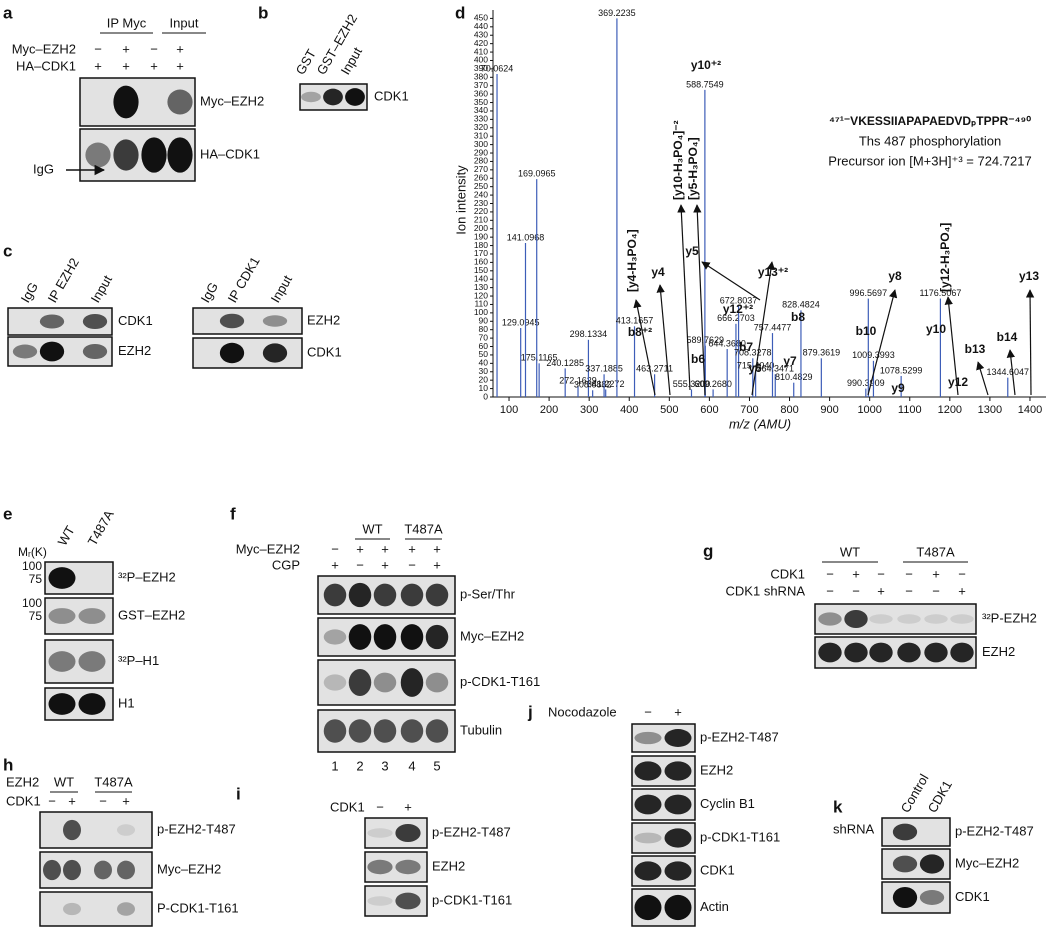 This screenshot has height=932, width=1050. I want to click on x-tick-label: 200, so click(549, 410).